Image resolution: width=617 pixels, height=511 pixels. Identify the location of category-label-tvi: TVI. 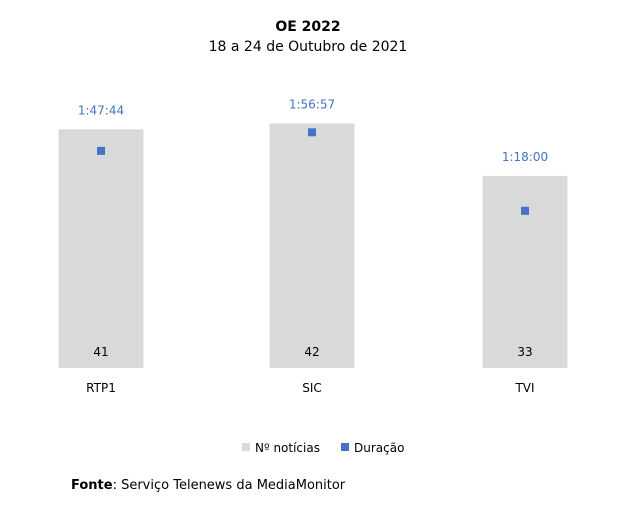
(524, 388).